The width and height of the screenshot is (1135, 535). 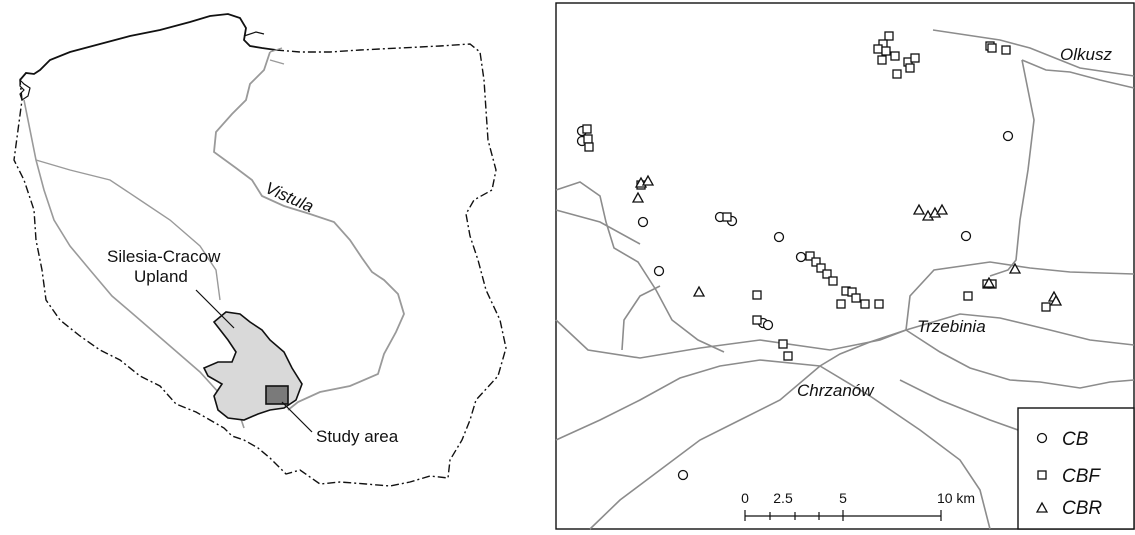 I want to click on legend-label-cbr: CBR, so click(x=1082, y=508).